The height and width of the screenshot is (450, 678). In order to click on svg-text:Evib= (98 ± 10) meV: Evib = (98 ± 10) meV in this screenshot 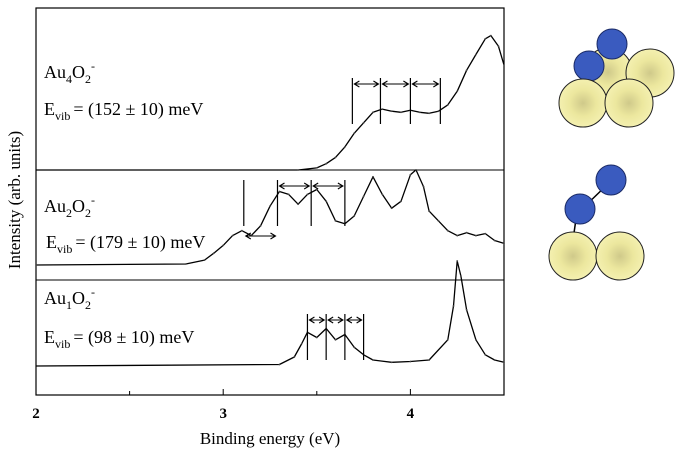, I will do `click(119, 339)`.